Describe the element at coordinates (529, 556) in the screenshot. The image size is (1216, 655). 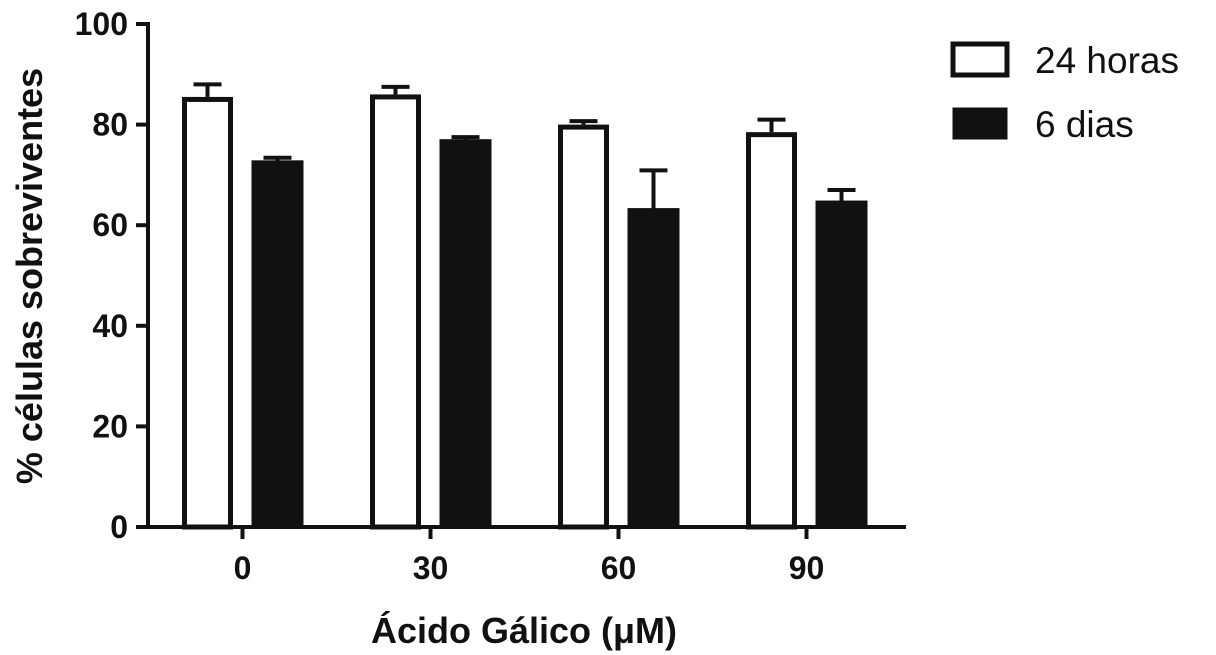
I see `x-ticks: 0 30 60 90` at that location.